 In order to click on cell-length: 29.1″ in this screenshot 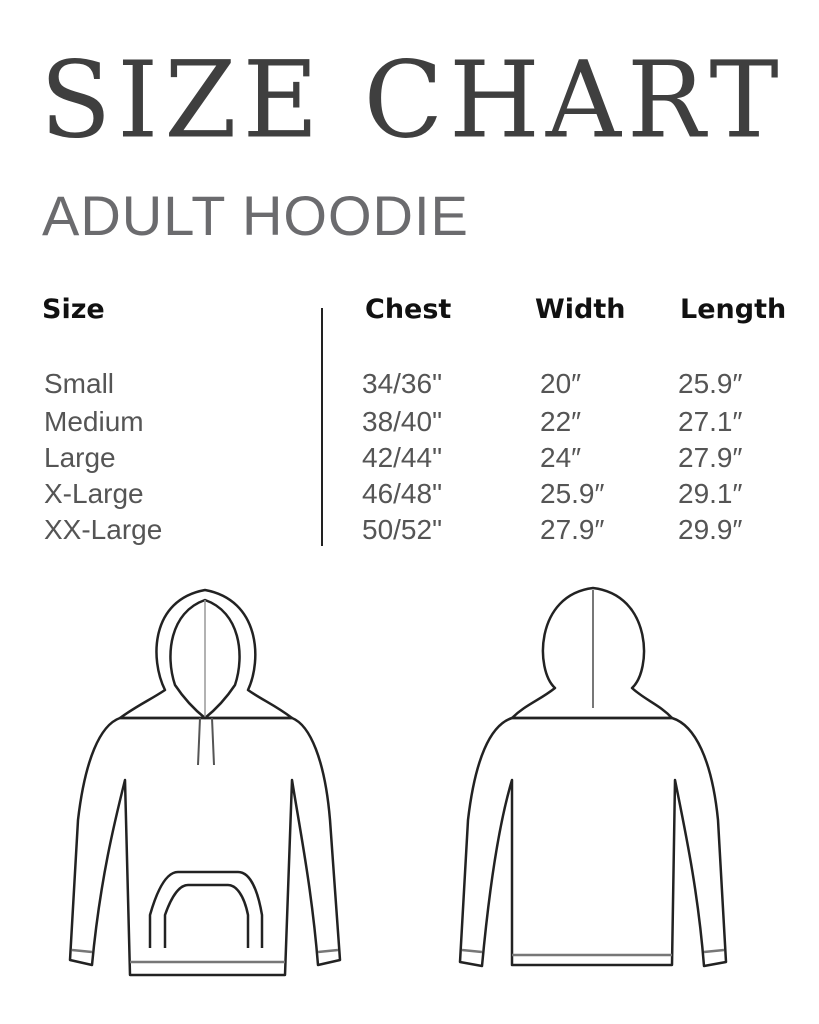, I will do `click(710, 493)`.